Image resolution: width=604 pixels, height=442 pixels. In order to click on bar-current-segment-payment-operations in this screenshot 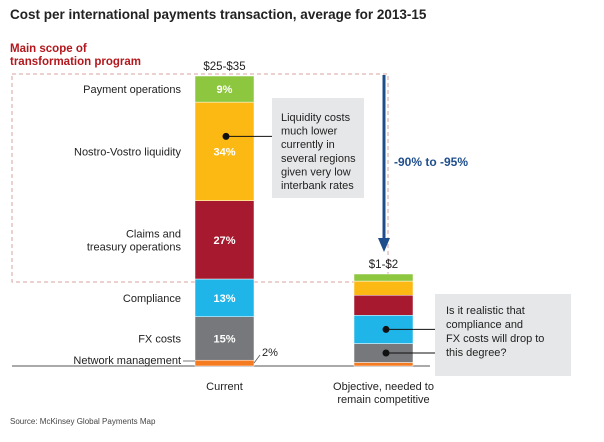, I will do `click(224, 89)`.